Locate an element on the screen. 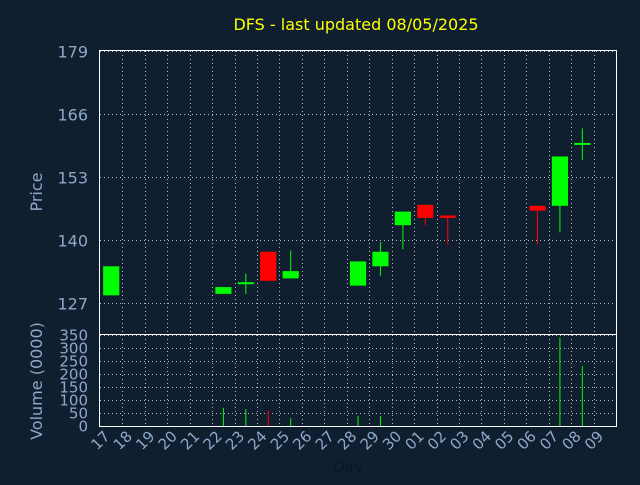 The image size is (640, 485). volume-tick-label: 250 is located at coordinates (73, 362).